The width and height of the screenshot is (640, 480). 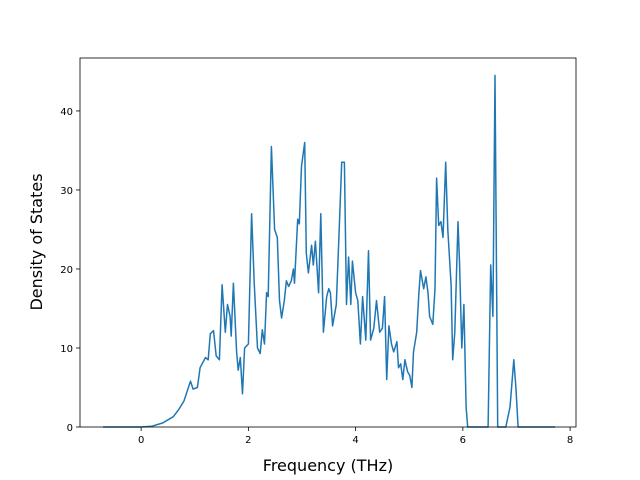 What do you see at coordinates (328, 465) in the screenshot?
I see `x-axis-label: Frequency (THz)` at bounding box center [328, 465].